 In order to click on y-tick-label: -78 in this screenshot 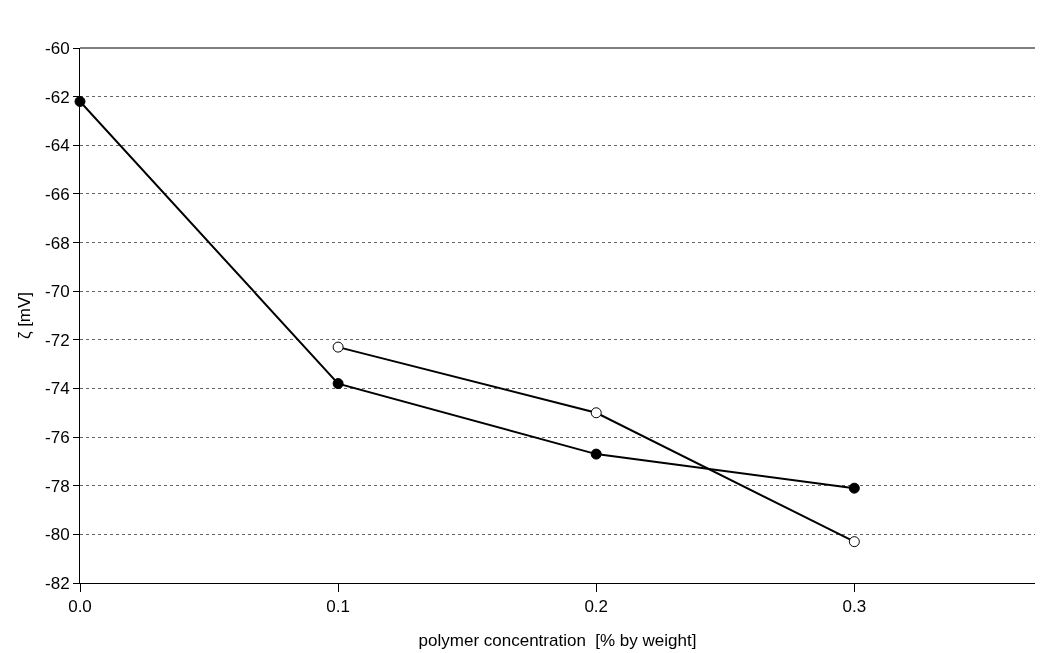, I will do `click(57, 486)`.